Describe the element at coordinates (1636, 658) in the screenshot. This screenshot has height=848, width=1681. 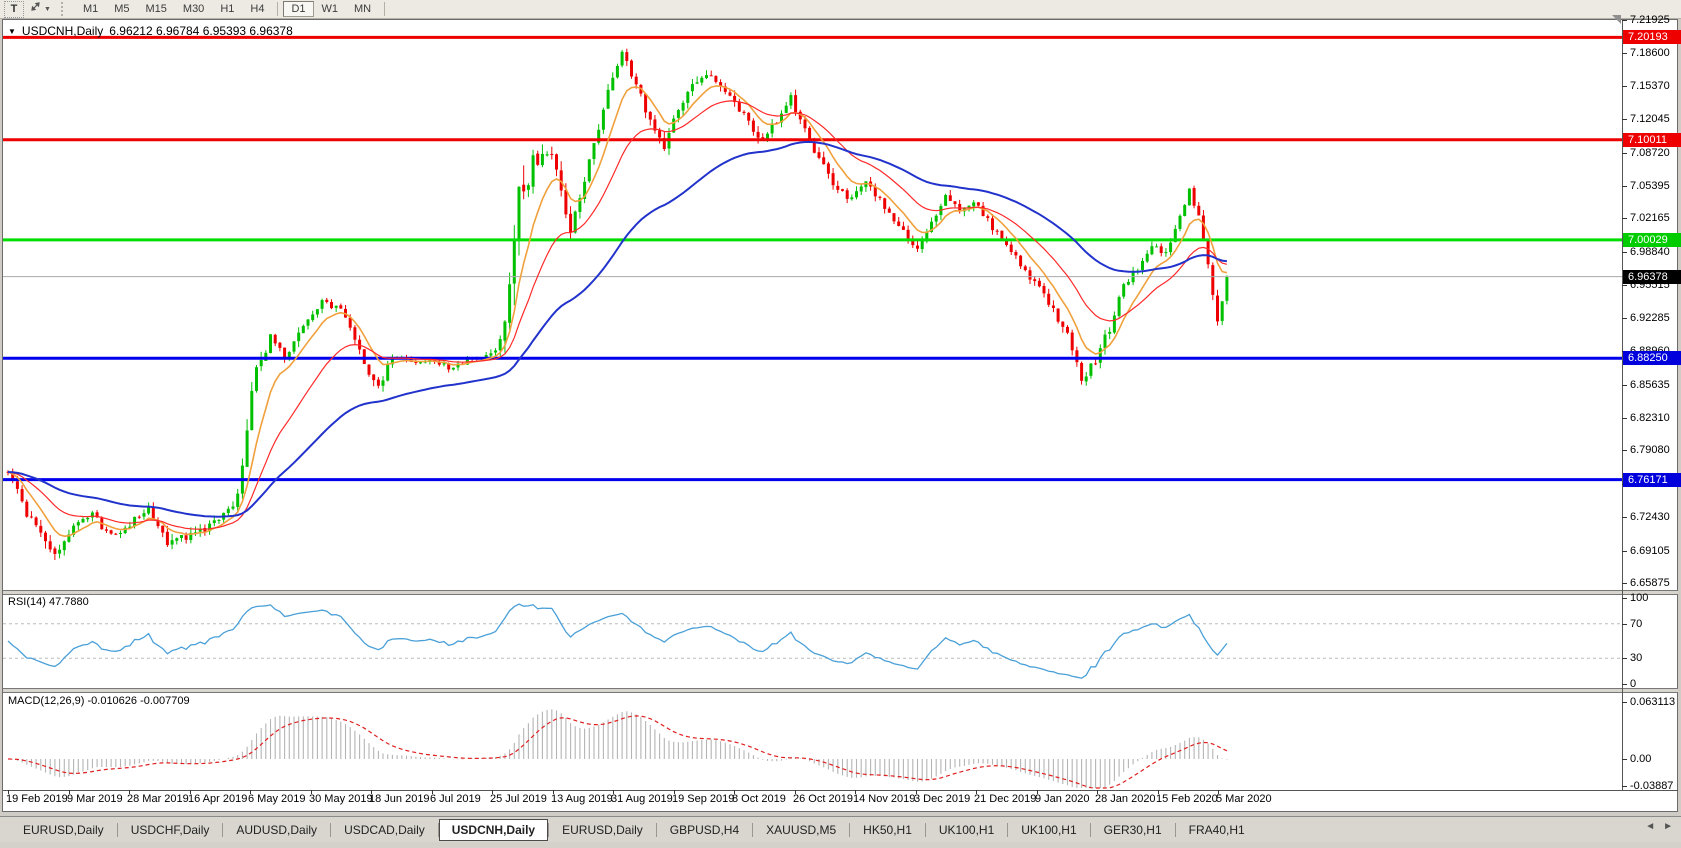
I see `rsi-axis-label: 30` at that location.